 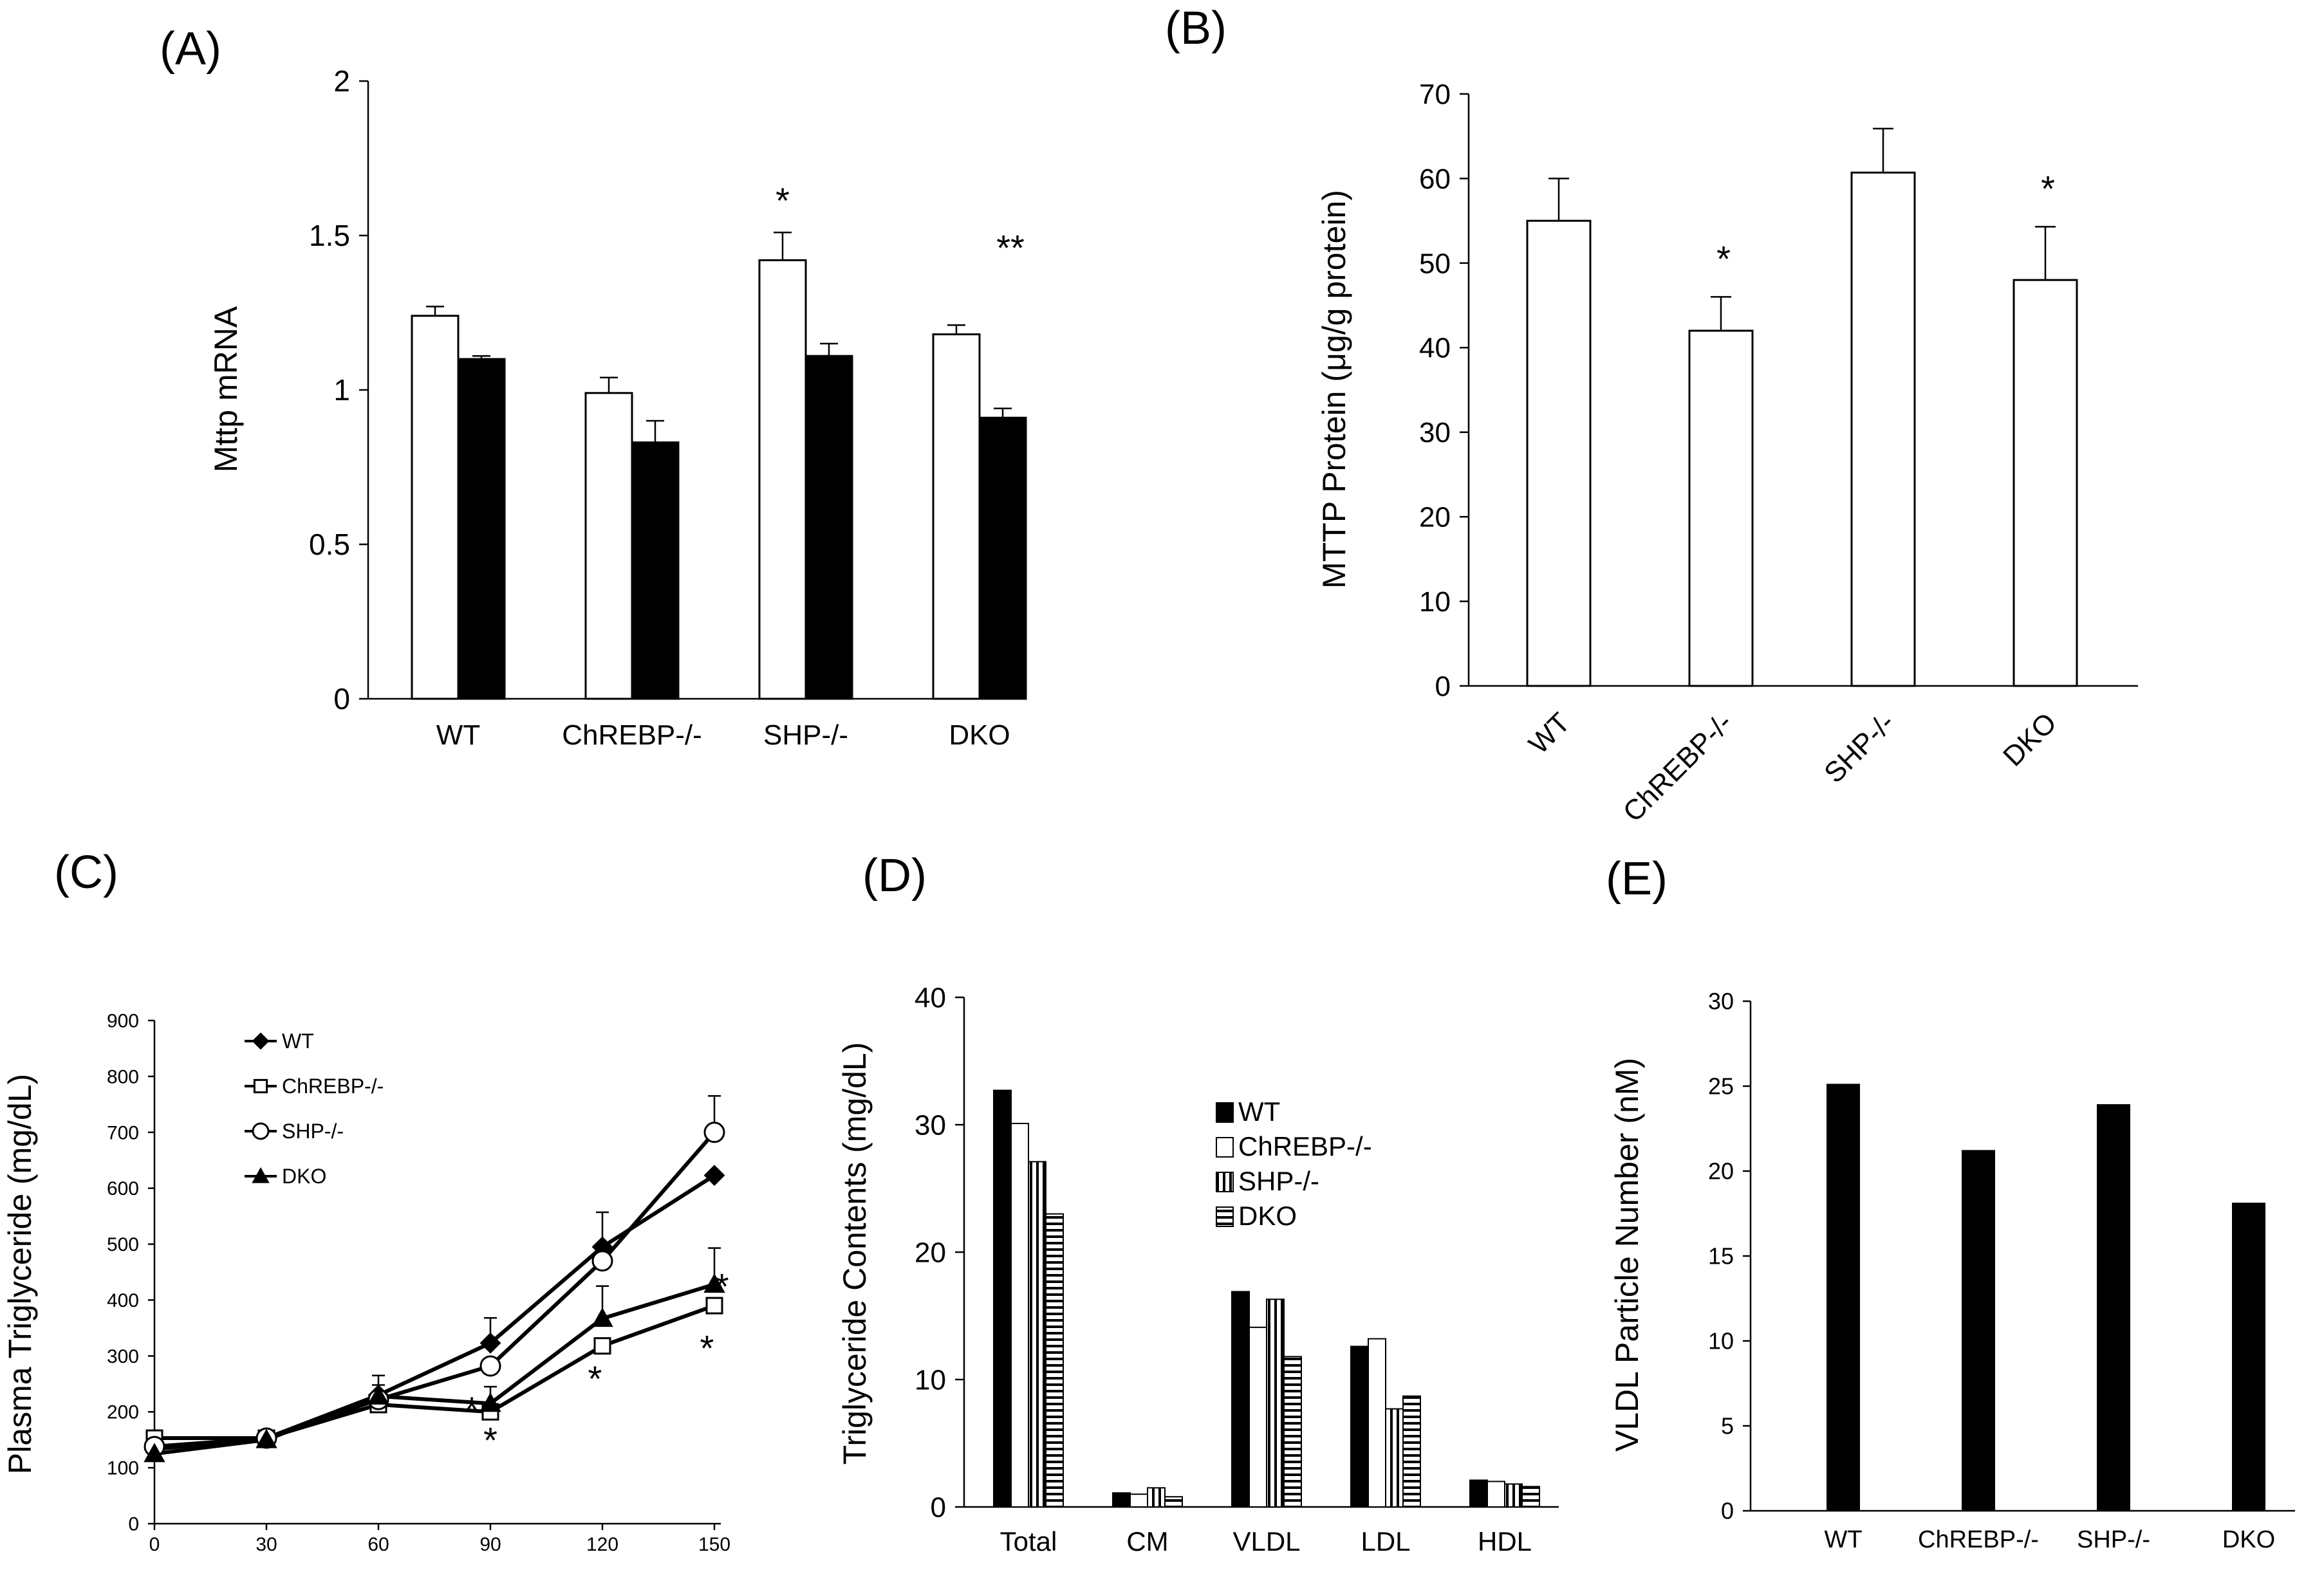 I want to click on y-tick-label: 800, so click(x=123, y=1076).